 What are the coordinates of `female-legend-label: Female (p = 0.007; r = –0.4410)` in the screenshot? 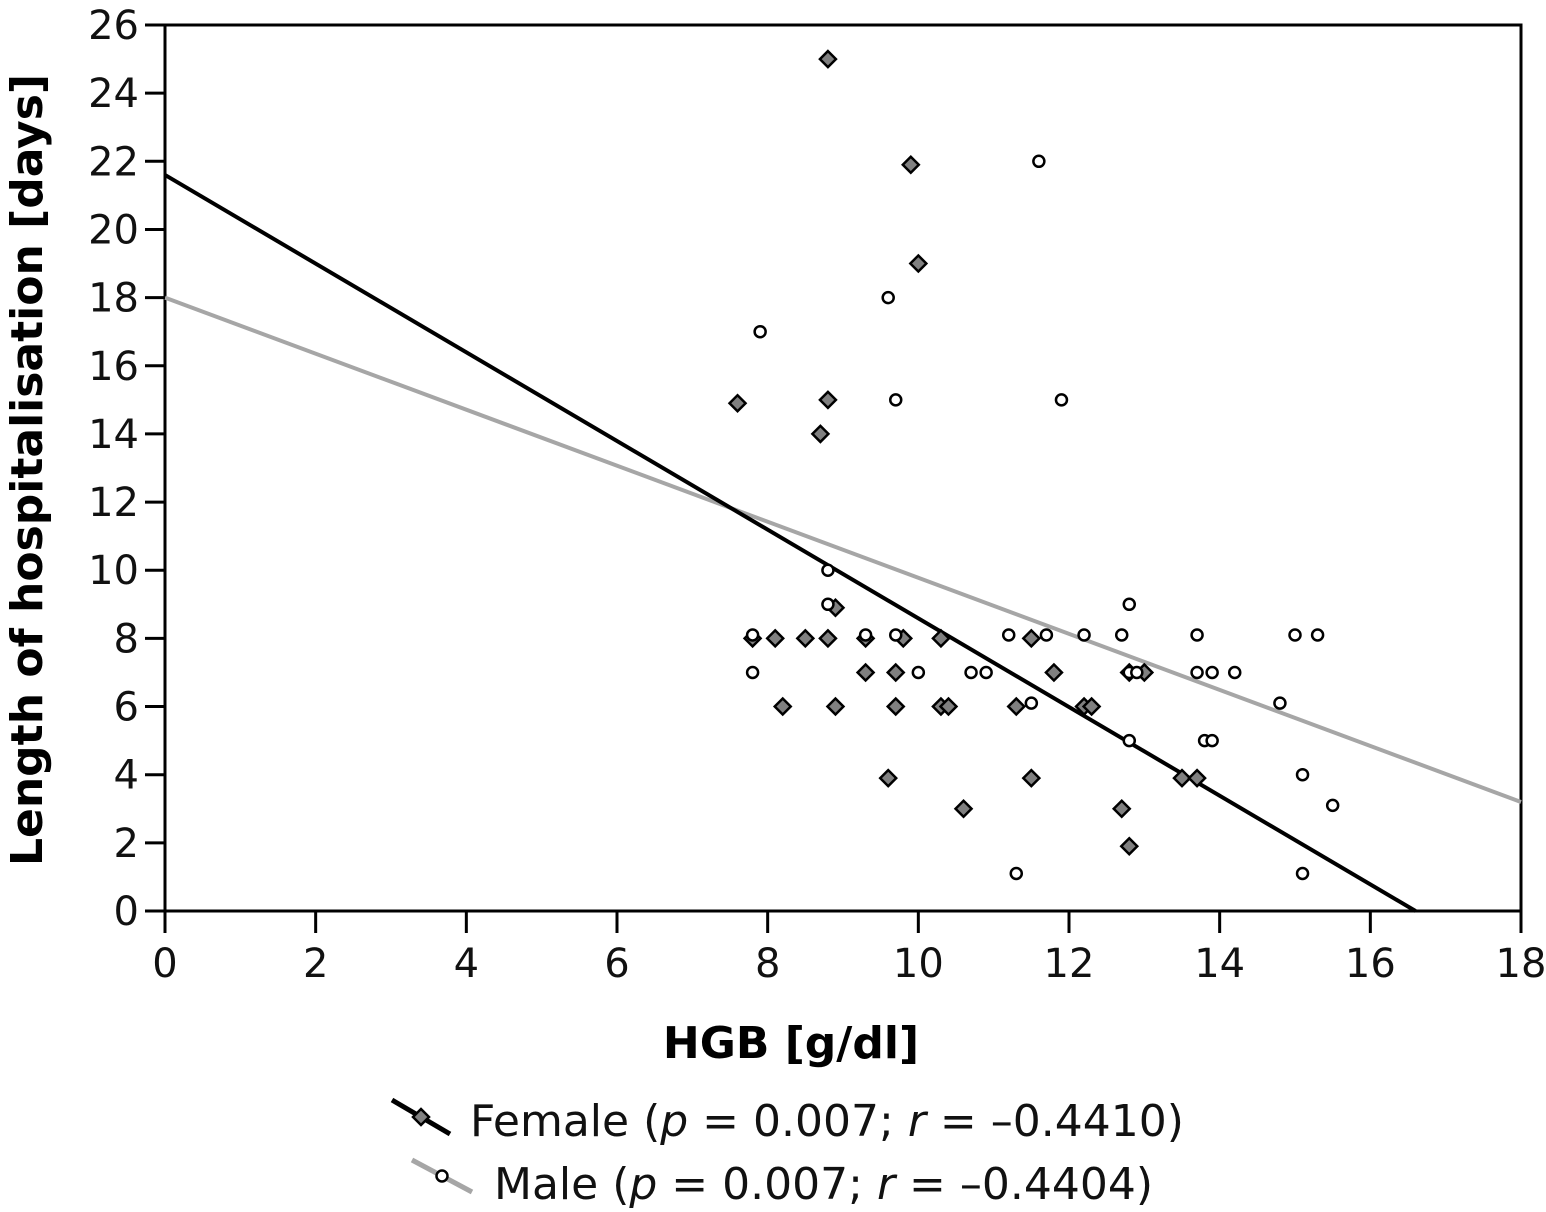 It's located at (827, 1121).